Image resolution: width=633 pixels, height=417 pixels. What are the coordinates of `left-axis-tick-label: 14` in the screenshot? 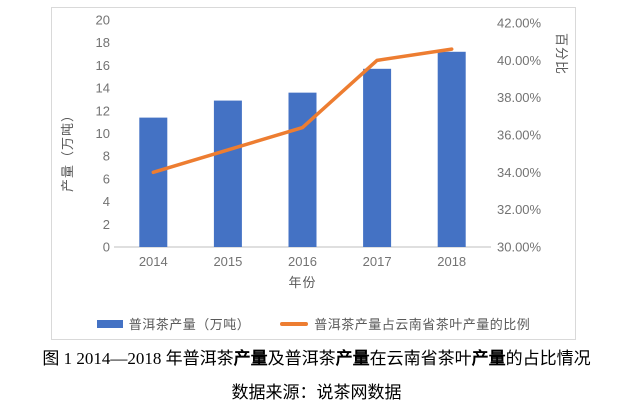 It's located at (103, 88).